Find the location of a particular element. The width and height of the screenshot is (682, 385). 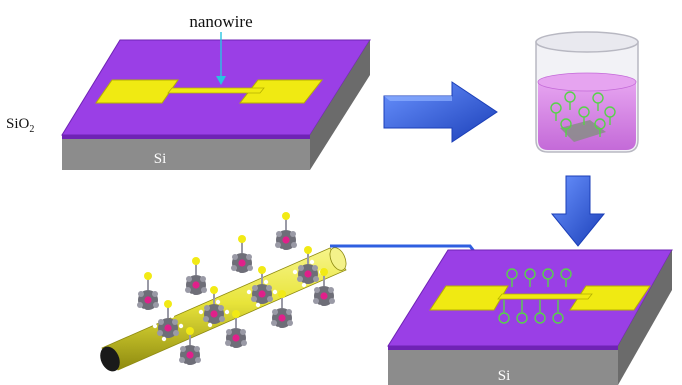

sio2-edge-strip is located at coordinates (186, 137).